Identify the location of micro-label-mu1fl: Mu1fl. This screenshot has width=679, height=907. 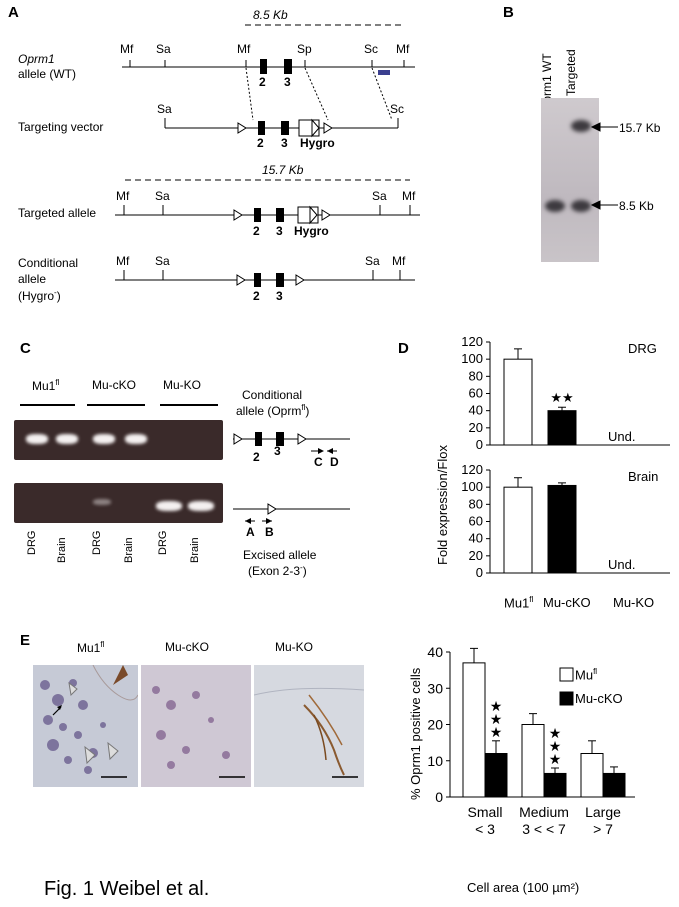
(91, 647).